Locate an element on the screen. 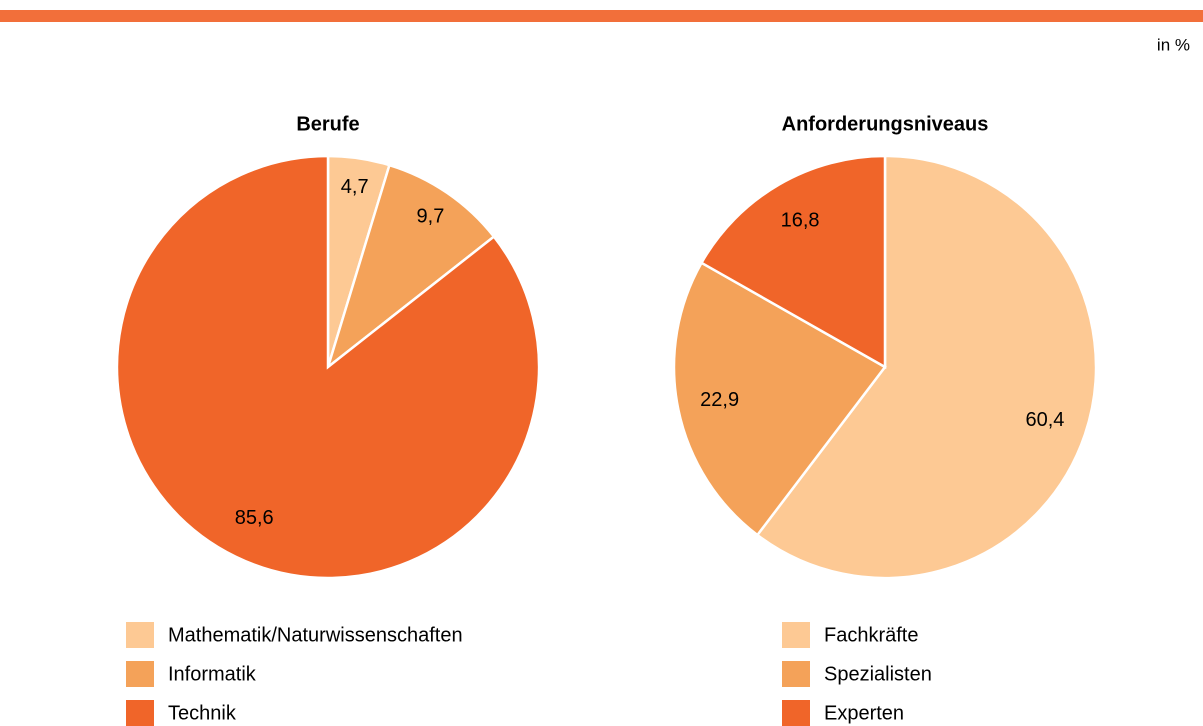 The width and height of the screenshot is (1203, 726). legend-label: Fachkräfte is located at coordinates (871, 635).